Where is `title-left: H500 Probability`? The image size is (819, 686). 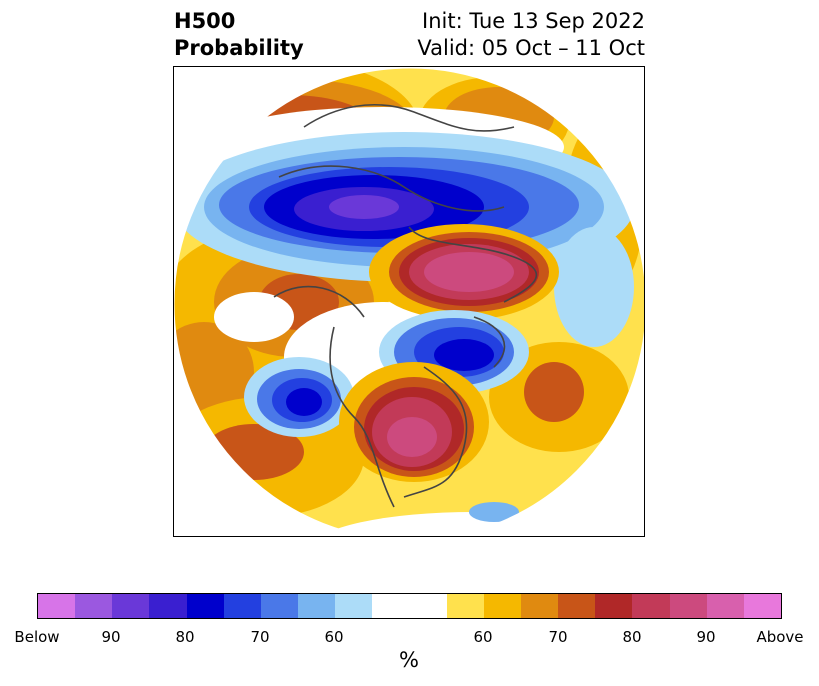 title-left: H500 Probability is located at coordinates (239, 35).